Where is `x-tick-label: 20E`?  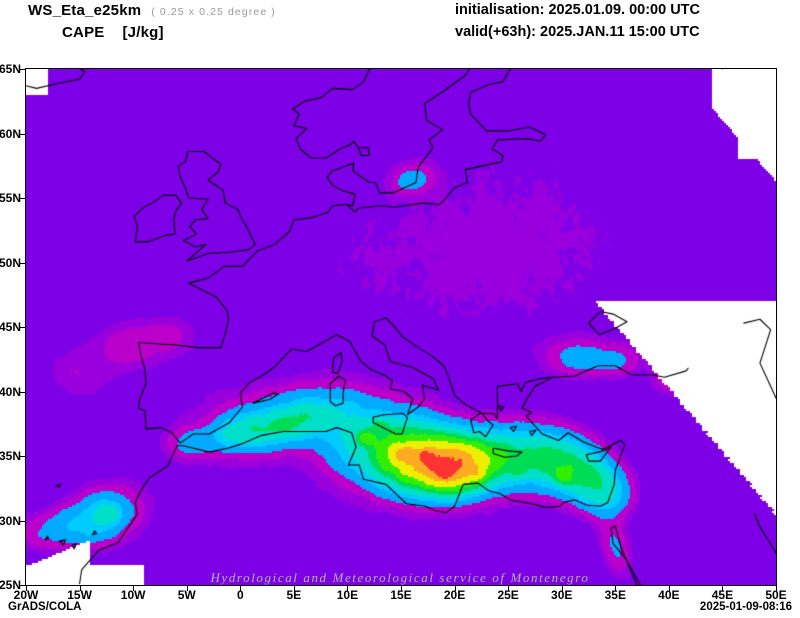
x-tick-label: 20E is located at coordinates (454, 595).